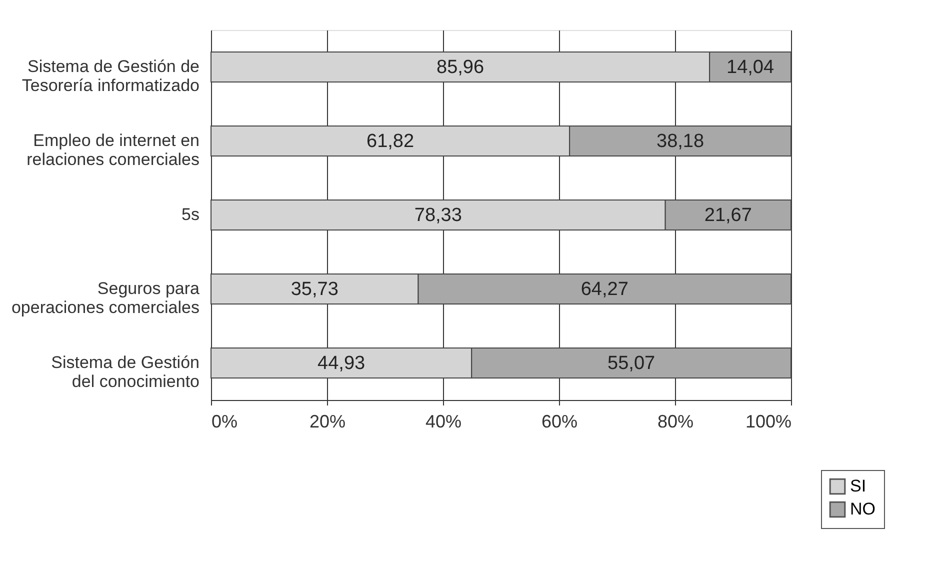 The width and height of the screenshot is (949, 565). What do you see at coordinates (191, 214) in the screenshot?
I see `y-tick-label: 5s` at bounding box center [191, 214].